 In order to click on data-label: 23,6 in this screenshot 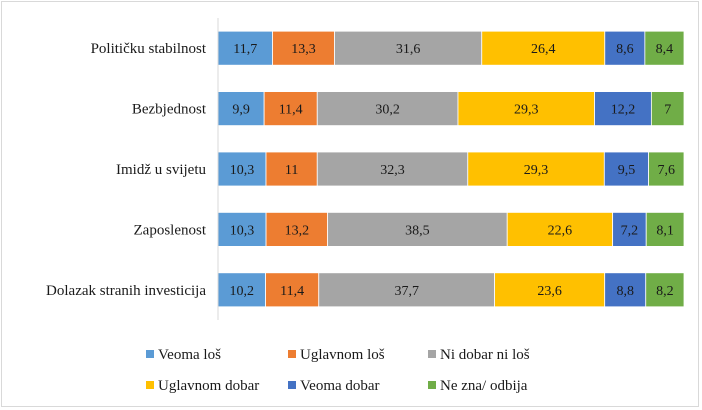, I will do `click(549, 291)`.